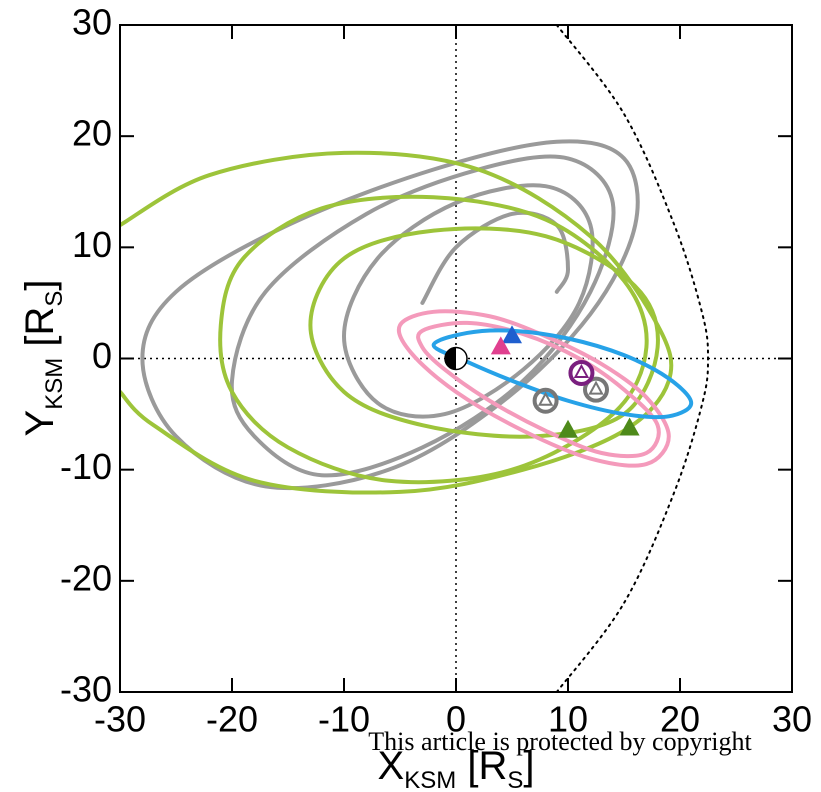  Describe the element at coordinates (680, 719) in the screenshot. I see `x-tick-label: 20` at that location.